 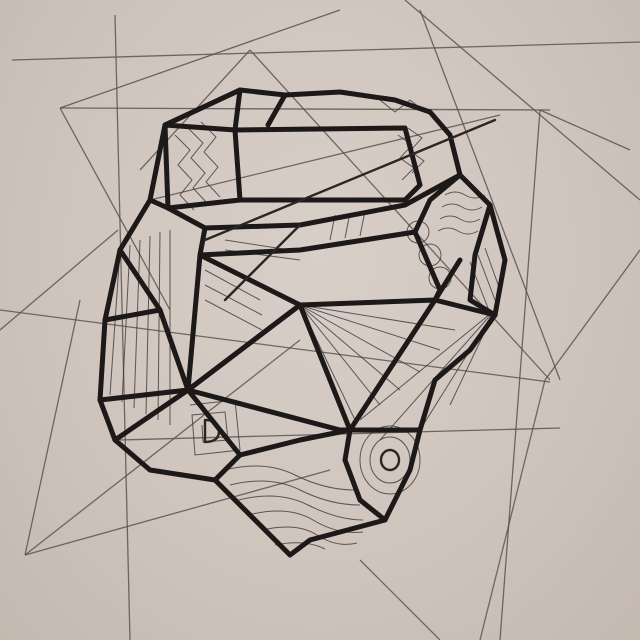 I want to click on hatch-left-panel, so click(x=140, y=327).